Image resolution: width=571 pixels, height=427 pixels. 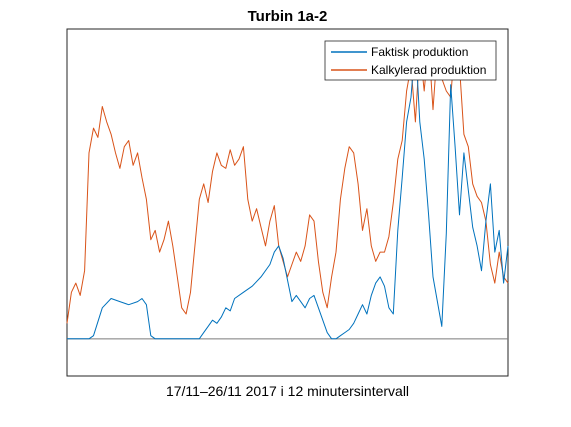 I want to click on legend-label-kalkylerad: Kalkylerad produktion, so click(x=428, y=70).